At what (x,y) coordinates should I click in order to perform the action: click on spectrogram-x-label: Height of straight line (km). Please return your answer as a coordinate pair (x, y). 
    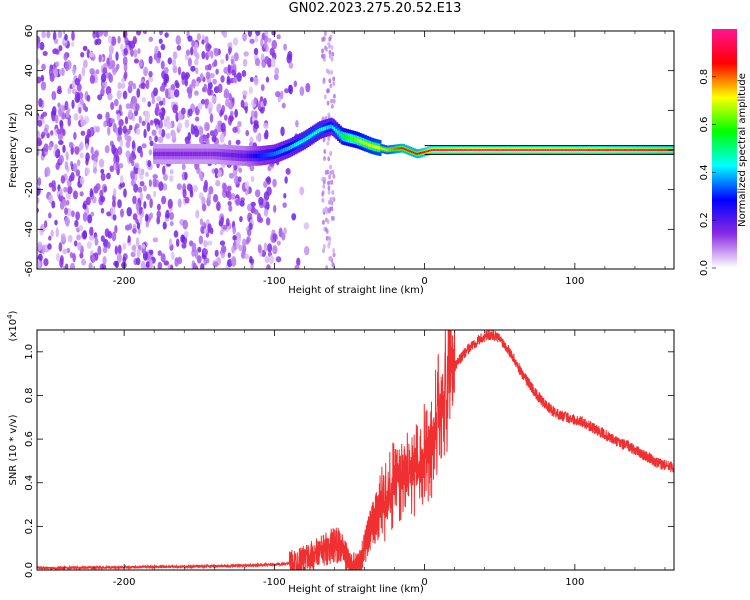
    Looking at the image, I should click on (356, 290).